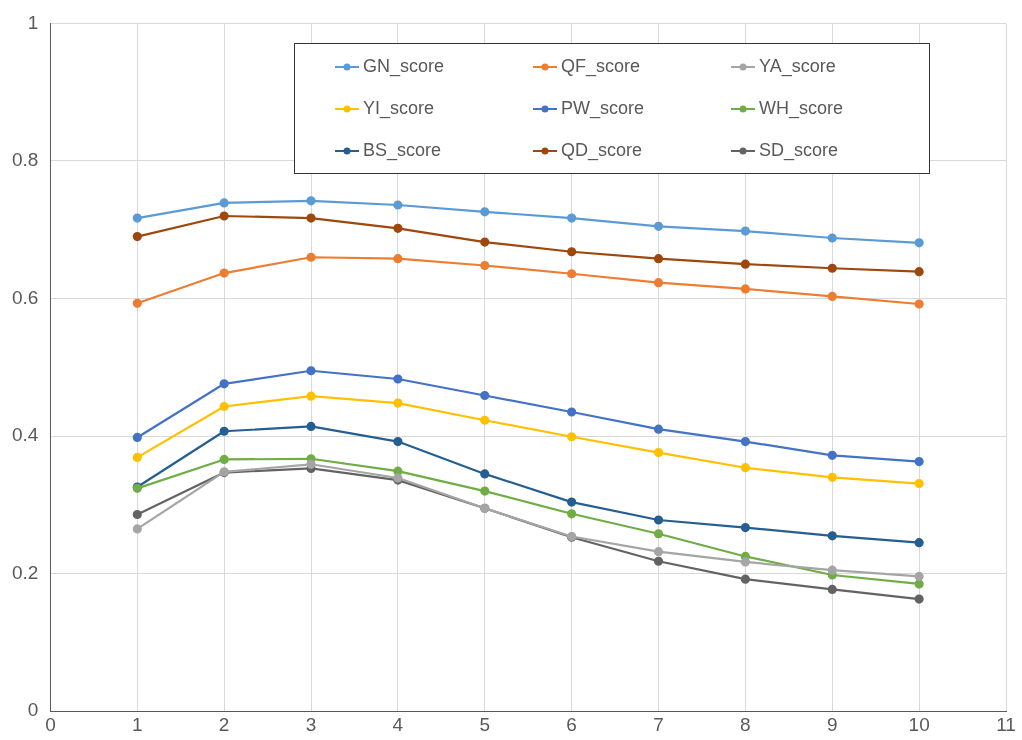  I want to click on legend-label: YI_score, so click(399, 109).